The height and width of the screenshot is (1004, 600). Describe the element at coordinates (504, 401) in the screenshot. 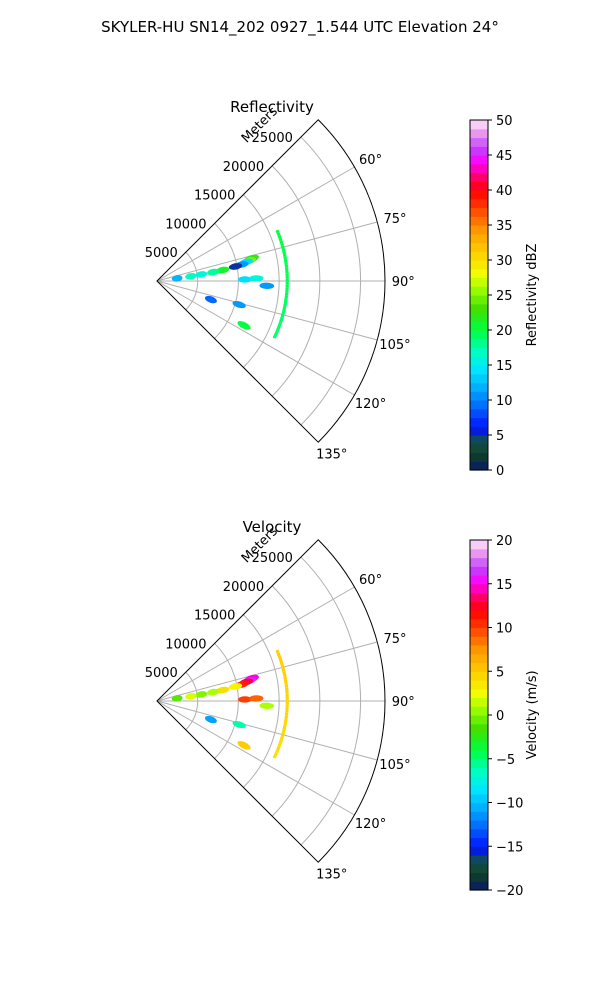

I see `colorbar-tick-label: 10` at that location.